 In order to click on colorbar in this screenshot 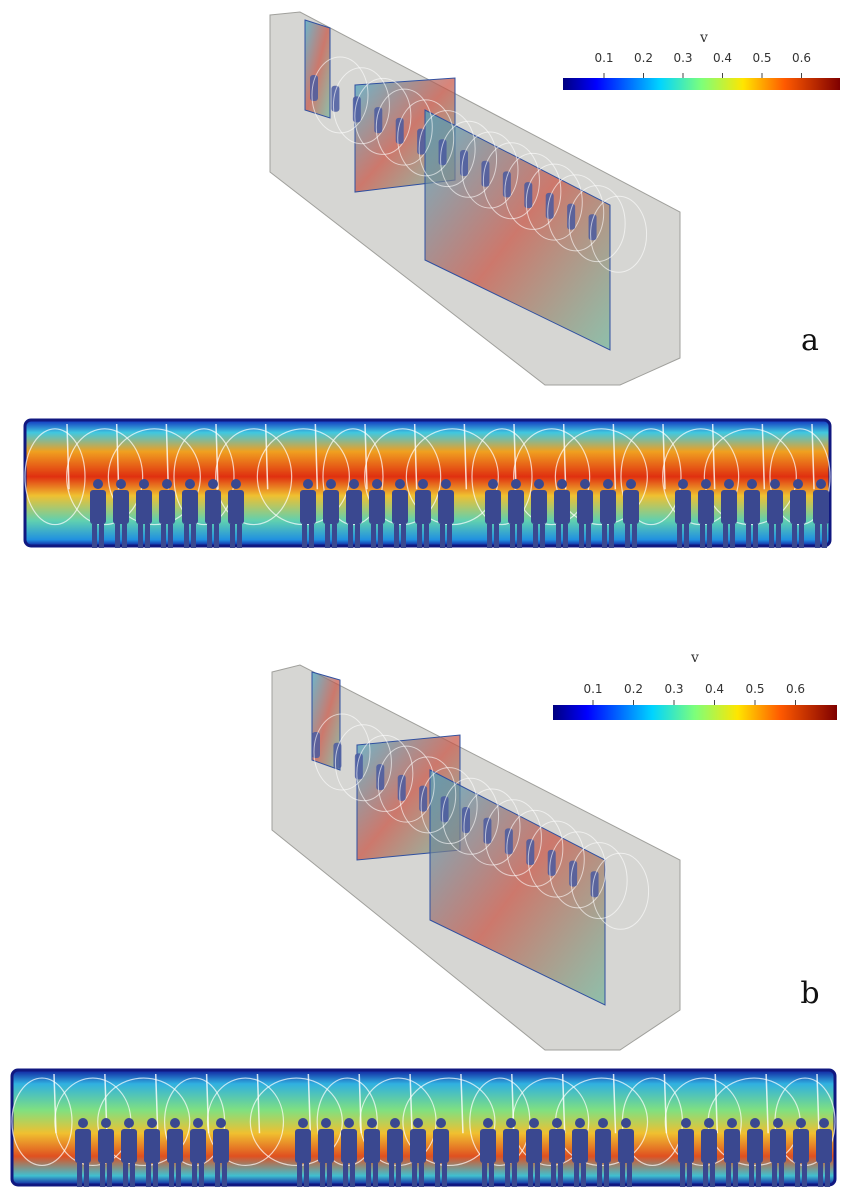, I will do `click(701, 84)`.